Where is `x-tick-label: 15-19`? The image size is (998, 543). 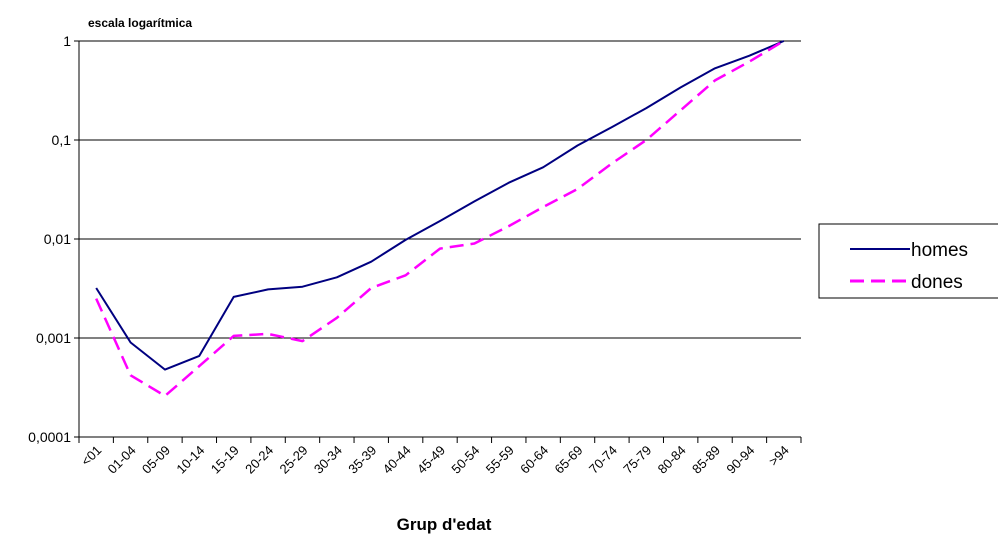 x-tick-label: 15-19 is located at coordinates (225, 460).